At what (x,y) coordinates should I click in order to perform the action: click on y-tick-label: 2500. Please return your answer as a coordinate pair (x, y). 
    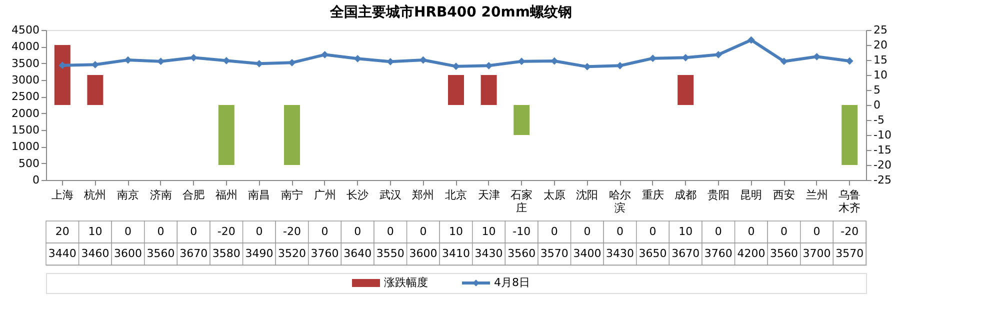
    Looking at the image, I should click on (26, 97).